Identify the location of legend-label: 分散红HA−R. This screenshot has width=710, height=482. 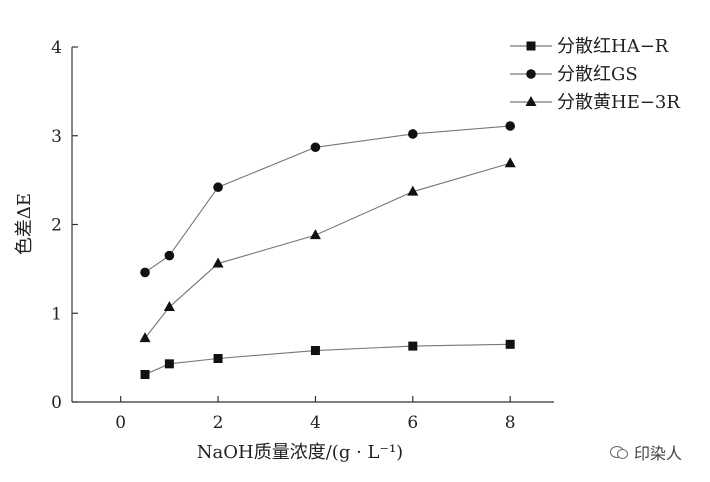
(613, 46).